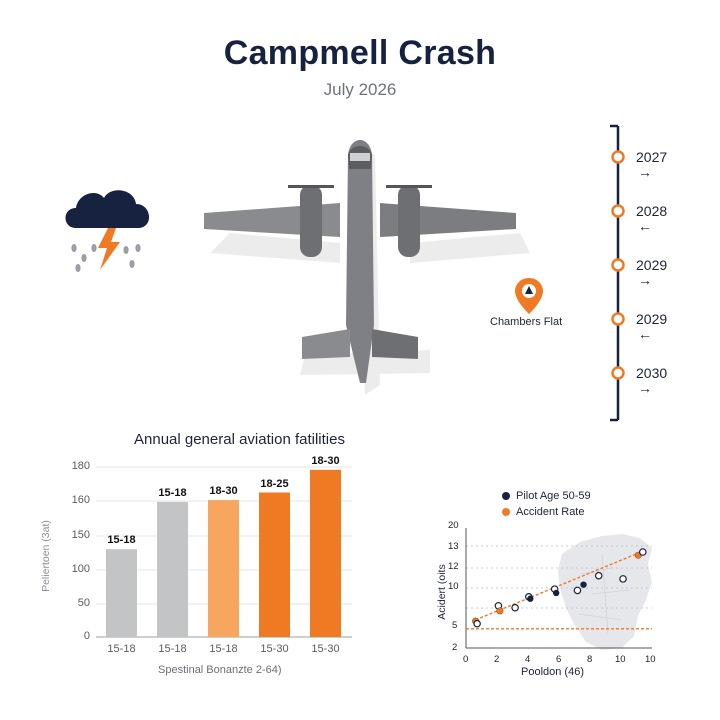 The width and height of the screenshot is (720, 720). I want to click on bar-chart-title: Annual general aviation fatilities, so click(239, 439).